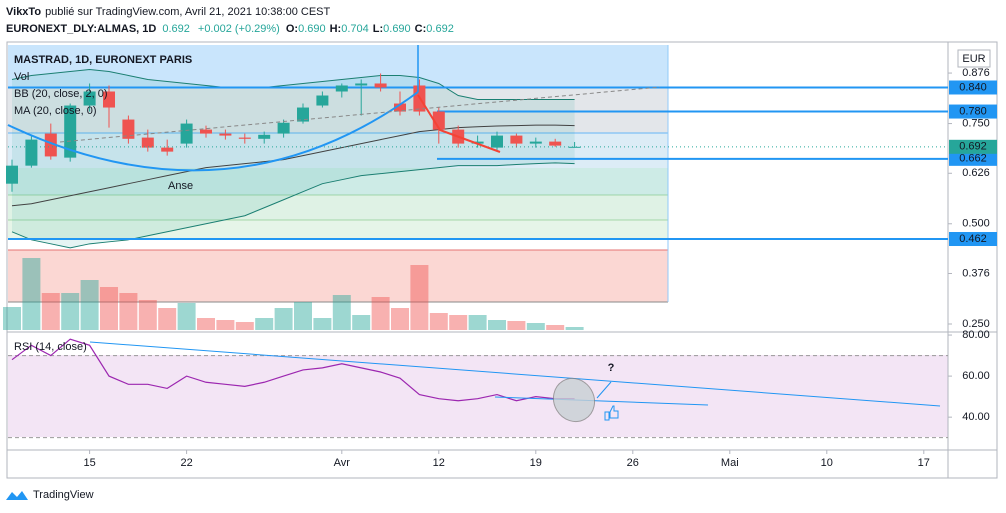 Image resolution: width=1006 pixels, height=513 pixels. I want to click on symbol: EURONEXT_DLY:ALMAS, 1D, so click(81, 29).